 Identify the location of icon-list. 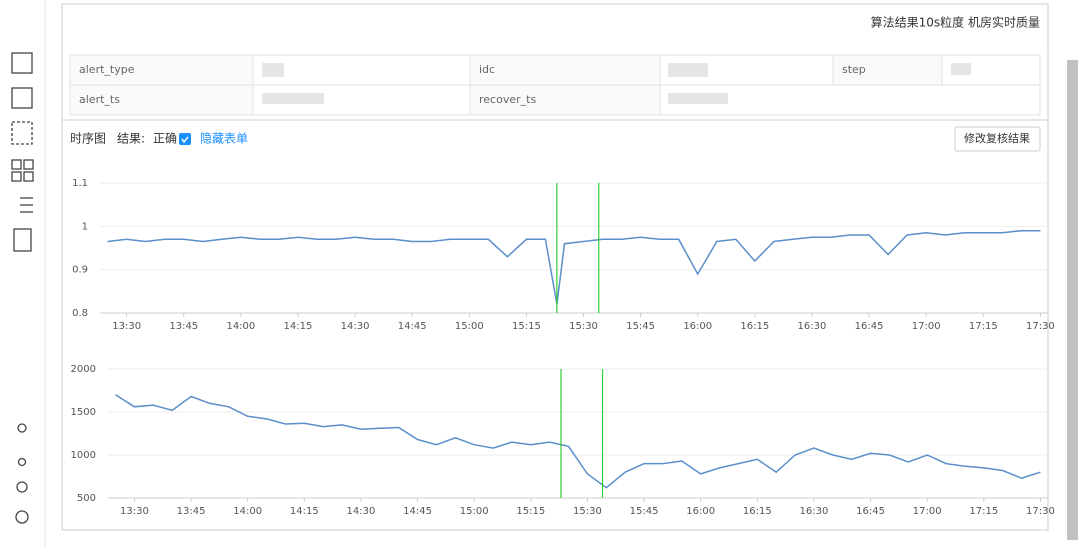
(26, 205).